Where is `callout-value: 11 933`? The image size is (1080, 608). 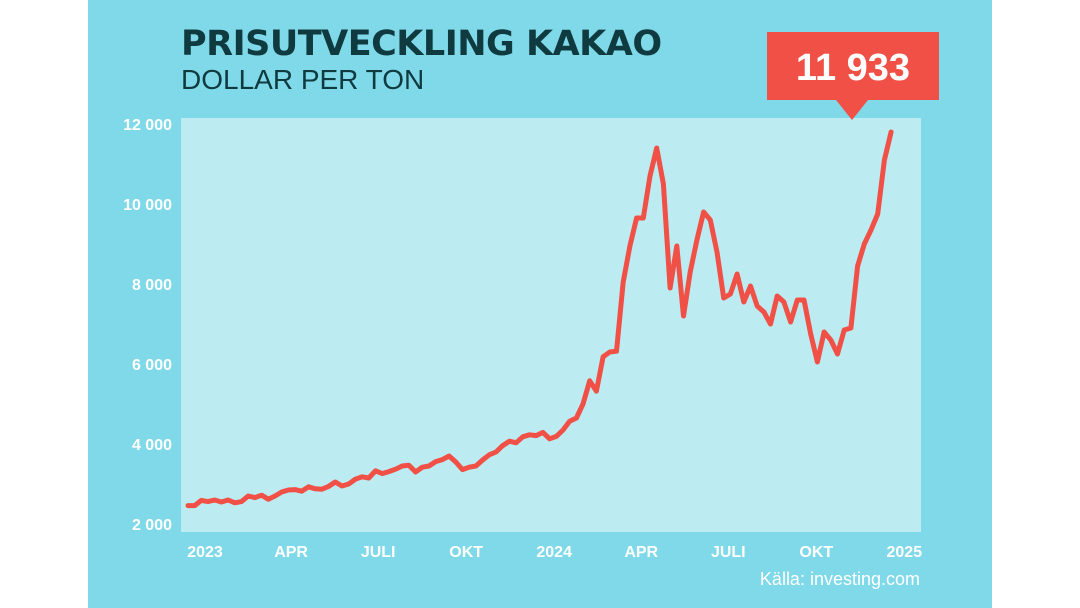
callout-value: 11 933 is located at coordinates (853, 68).